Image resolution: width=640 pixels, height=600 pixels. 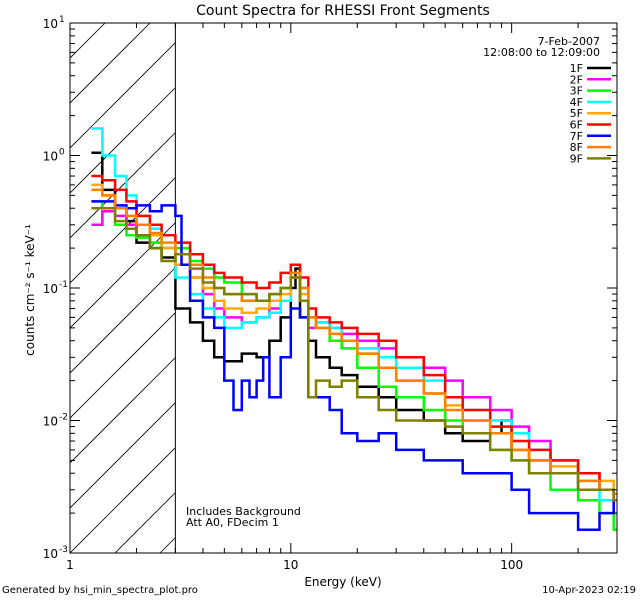 I want to click on note-attenuator: Att A0, FDecim 1, so click(x=232, y=522).